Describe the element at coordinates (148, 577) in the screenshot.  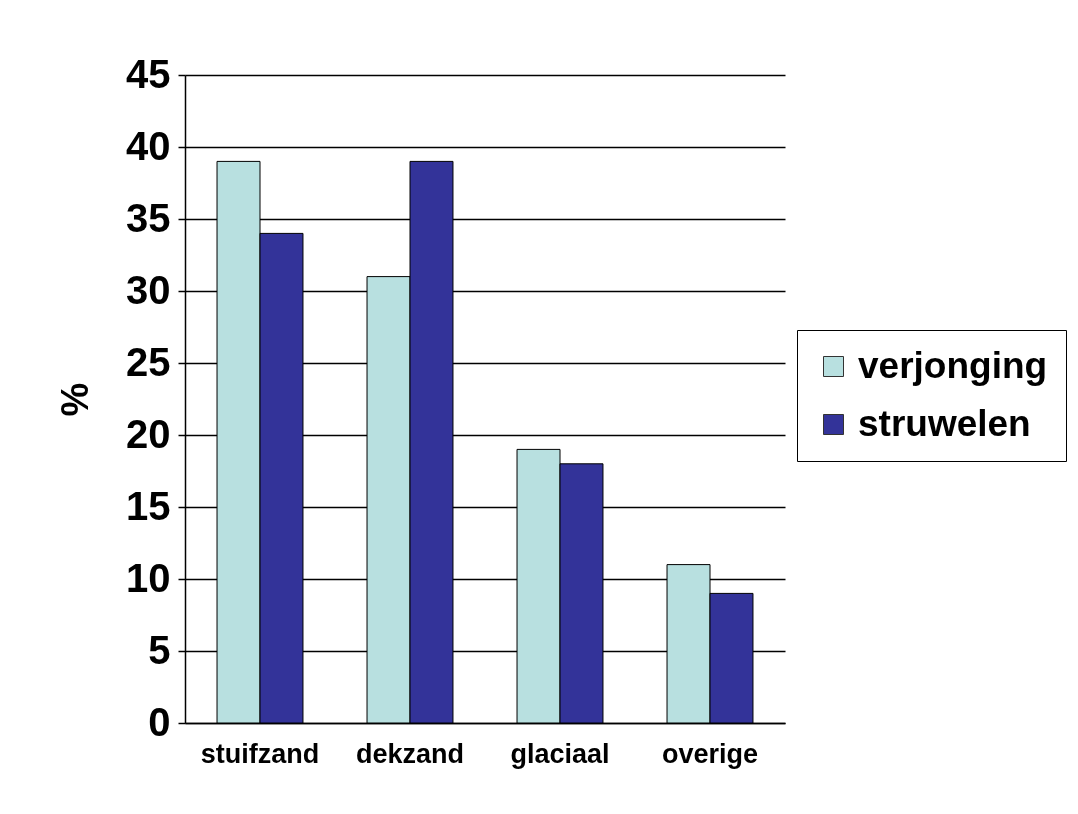
I see `y-tick-label: 10` at that location.